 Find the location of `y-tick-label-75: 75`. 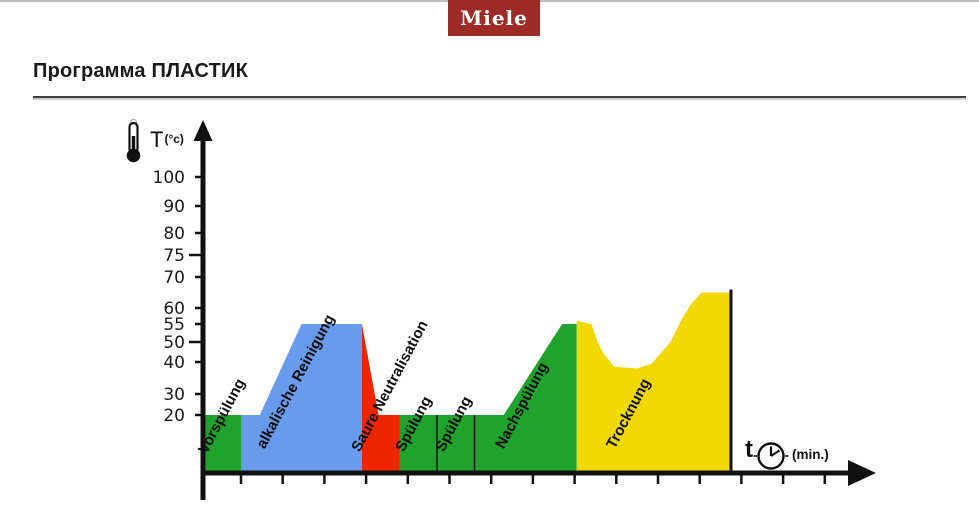

y-tick-label-75: 75 is located at coordinates (174, 256).